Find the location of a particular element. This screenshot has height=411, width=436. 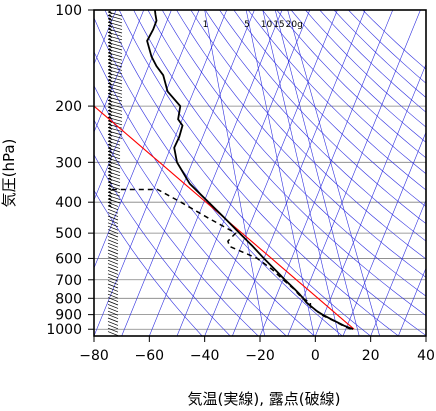

y-tick-label: 200 is located at coordinates (68, 107).